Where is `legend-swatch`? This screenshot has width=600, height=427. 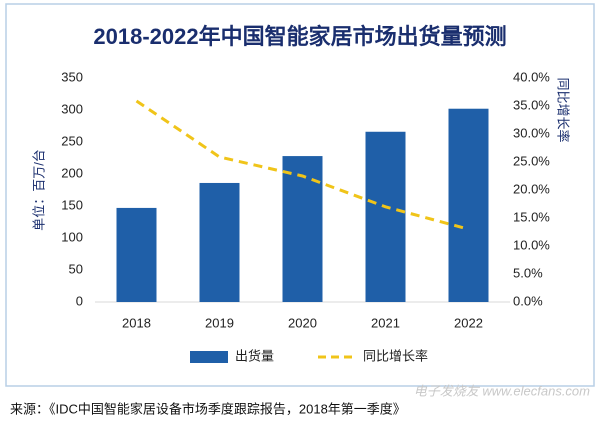 legend-swatch is located at coordinates (209, 357).